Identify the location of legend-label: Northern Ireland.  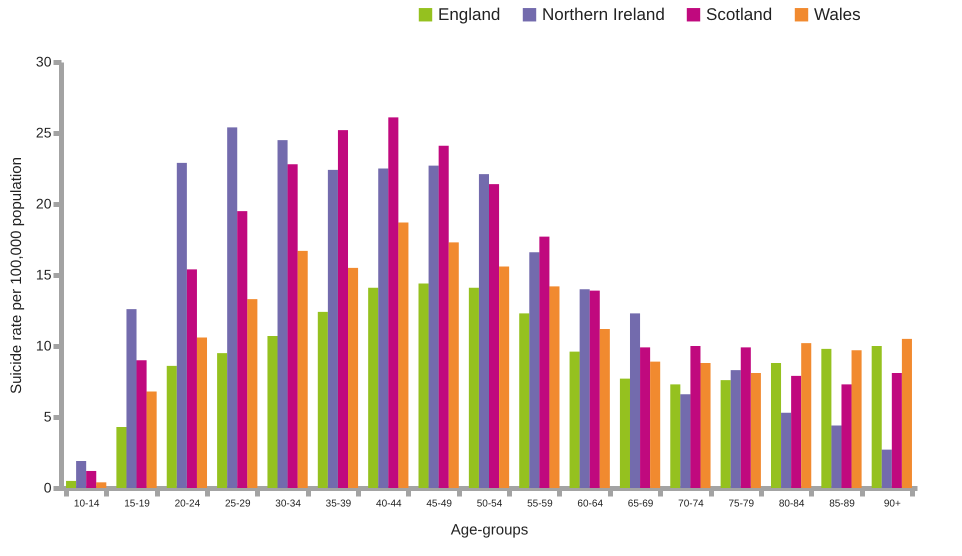
(603, 14).